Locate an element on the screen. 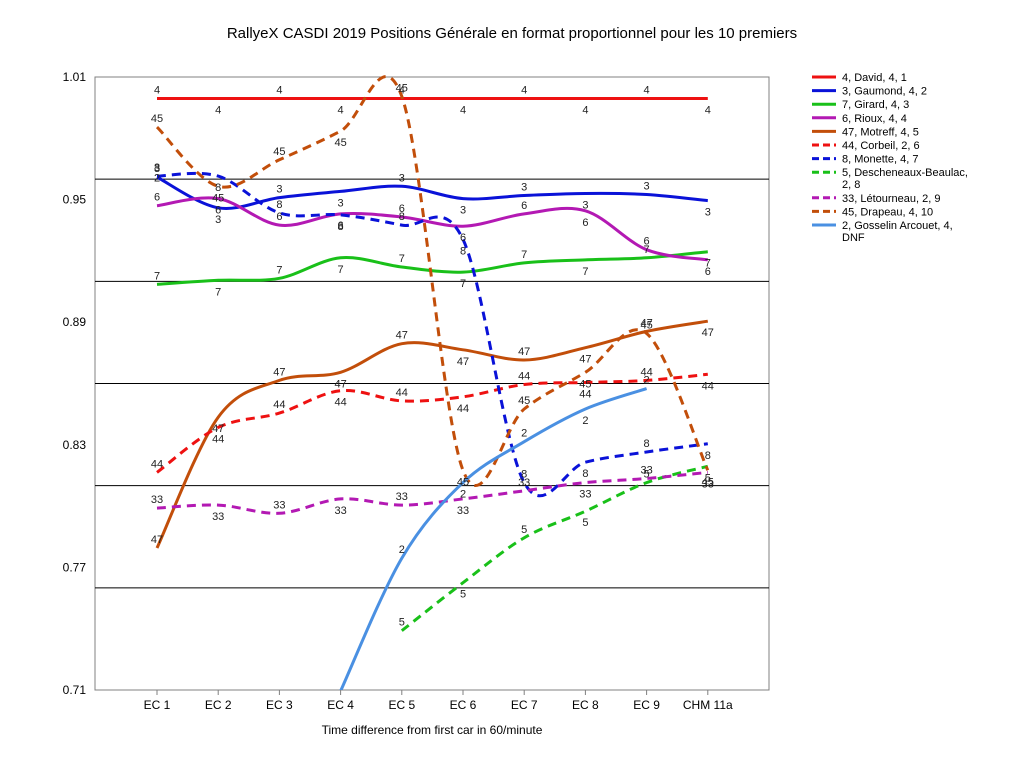 The width and height of the screenshot is (1024, 768). x-tick-label: EC 1 is located at coordinates (157, 705).